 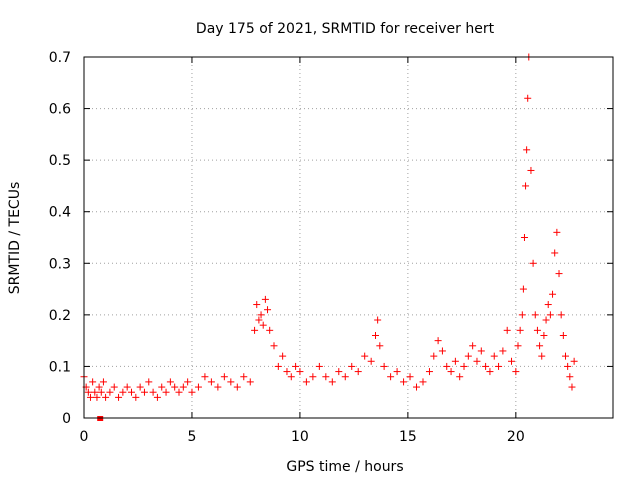 I want to click on x-tick-label: 5, so click(x=191, y=437).